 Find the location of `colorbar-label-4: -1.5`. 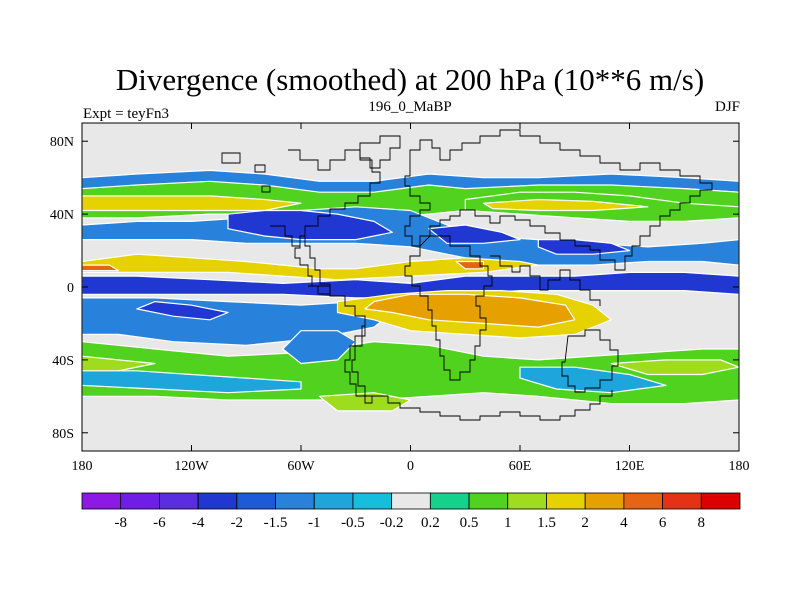

colorbar-label-4: -1.5 is located at coordinates (276, 523).